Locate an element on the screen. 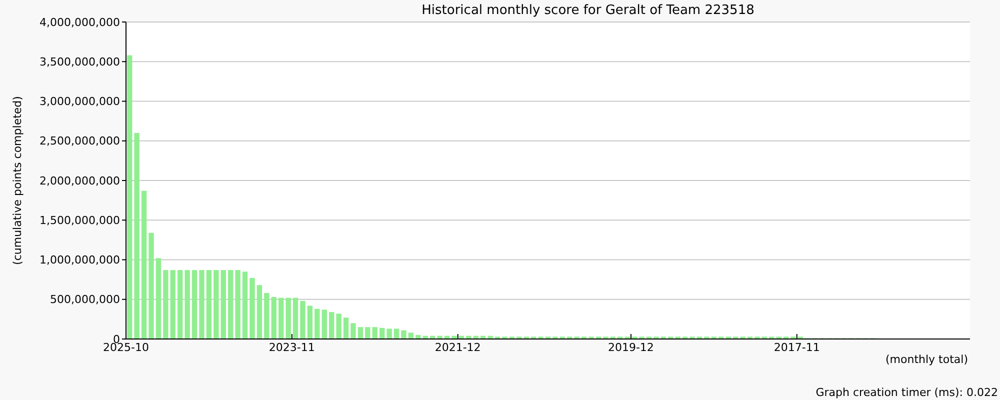 This screenshot has height=400, width=1000. x-axis-title: (monthly total) is located at coordinates (927, 359).